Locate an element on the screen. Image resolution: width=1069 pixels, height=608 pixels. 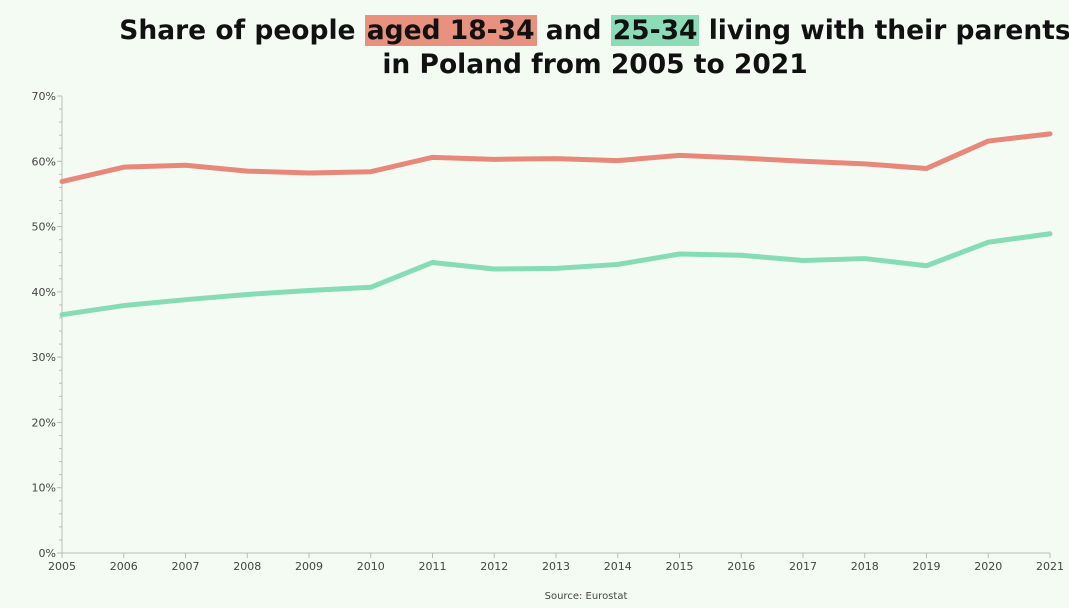
y-tick-label: 0% is located at coordinates (47, 553).